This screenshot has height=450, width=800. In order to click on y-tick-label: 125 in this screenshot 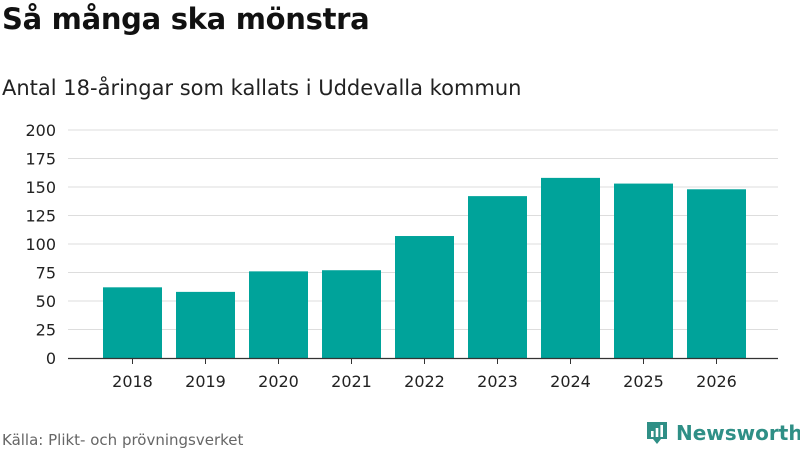, I will do `click(40, 216)`.